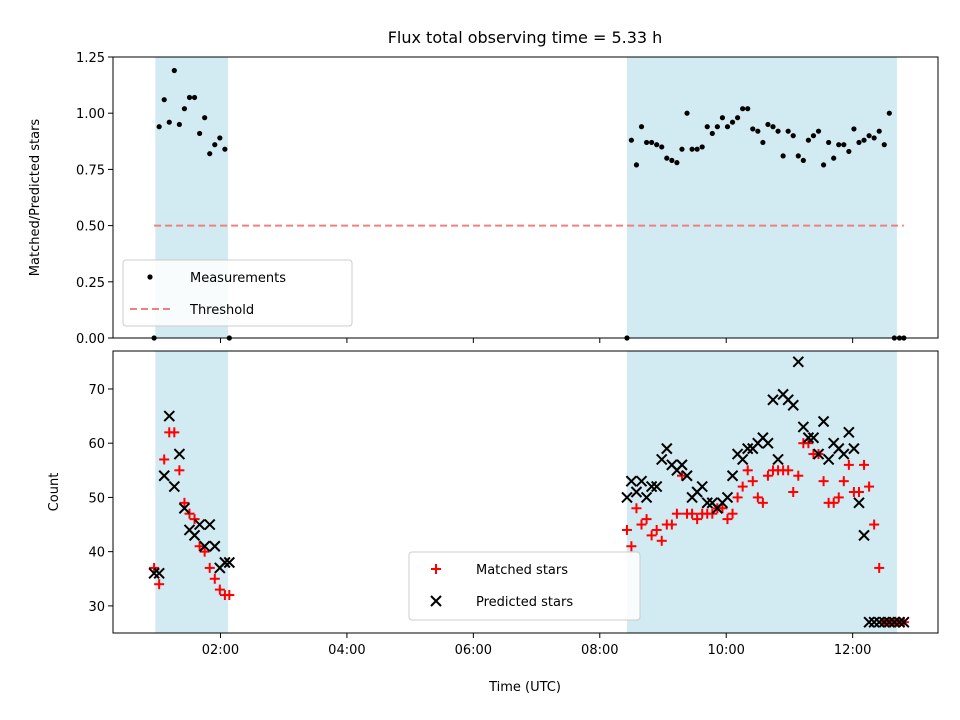  What do you see at coordinates (346, 650) in the screenshot?
I see `x-tick-label: 04:00` at bounding box center [346, 650].